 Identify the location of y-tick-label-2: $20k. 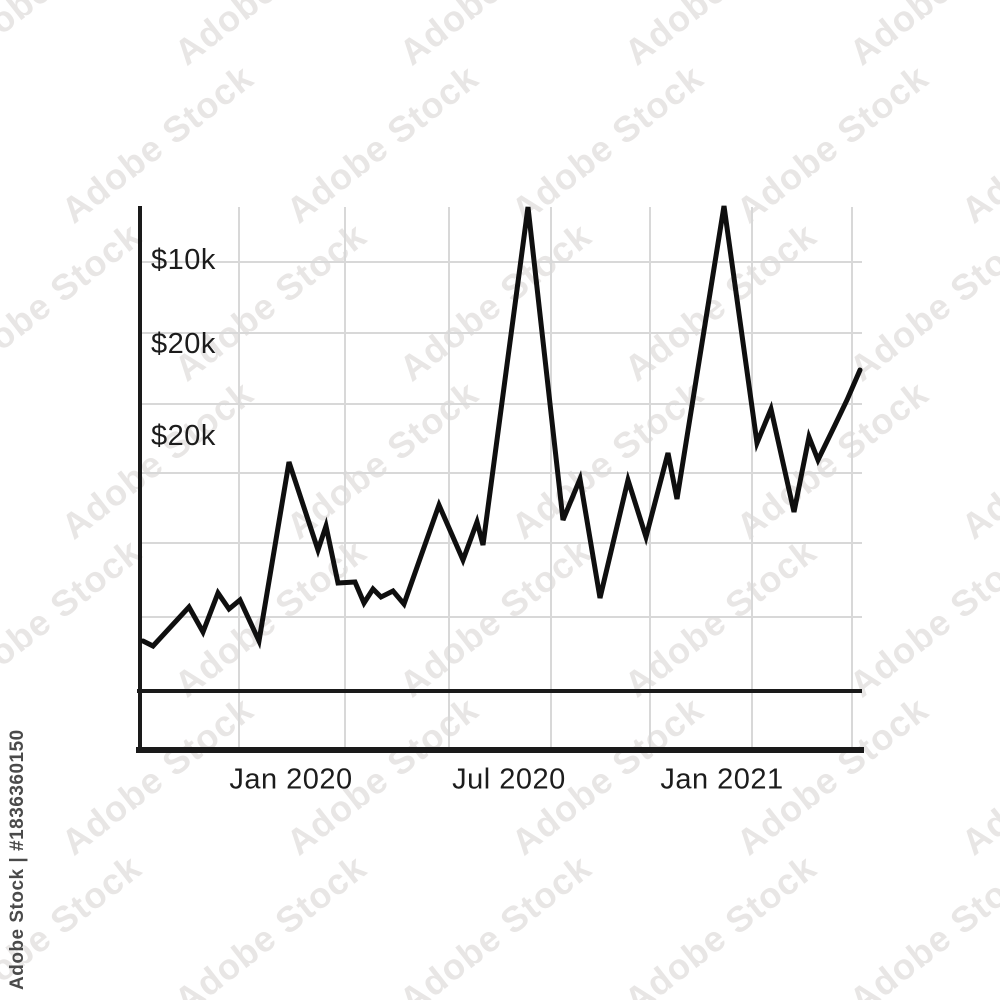
(183, 343).